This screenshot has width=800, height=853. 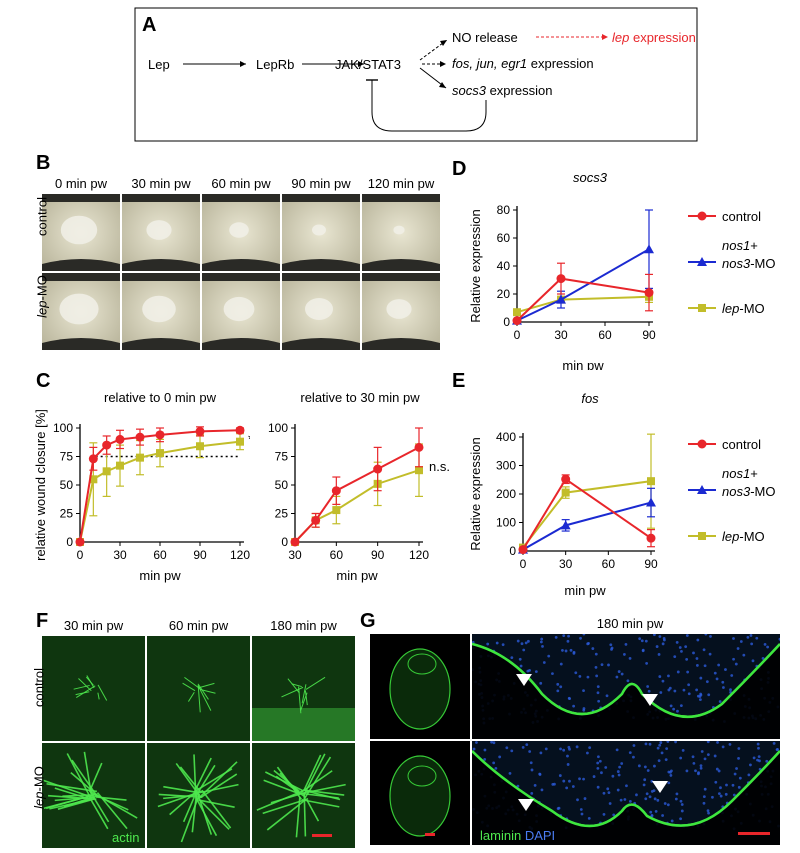 I want to click on panel-f-row-lep-mo: lep-MO, so click(x=39, y=787).